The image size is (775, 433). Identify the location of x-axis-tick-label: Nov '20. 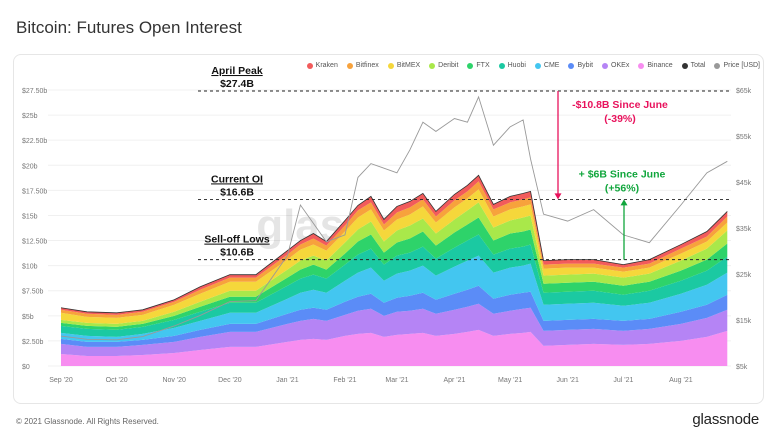
(174, 380).